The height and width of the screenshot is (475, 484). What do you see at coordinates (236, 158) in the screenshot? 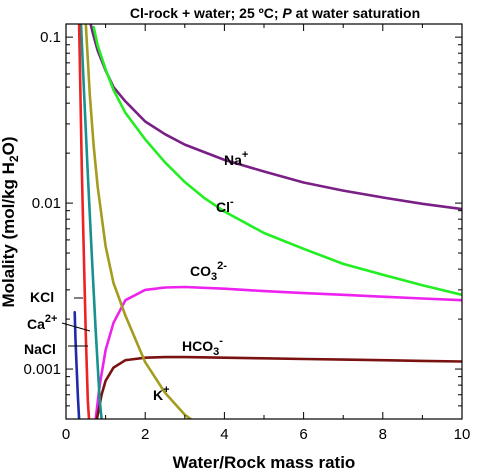
I see `series-label-0: Na+` at bounding box center [236, 158].